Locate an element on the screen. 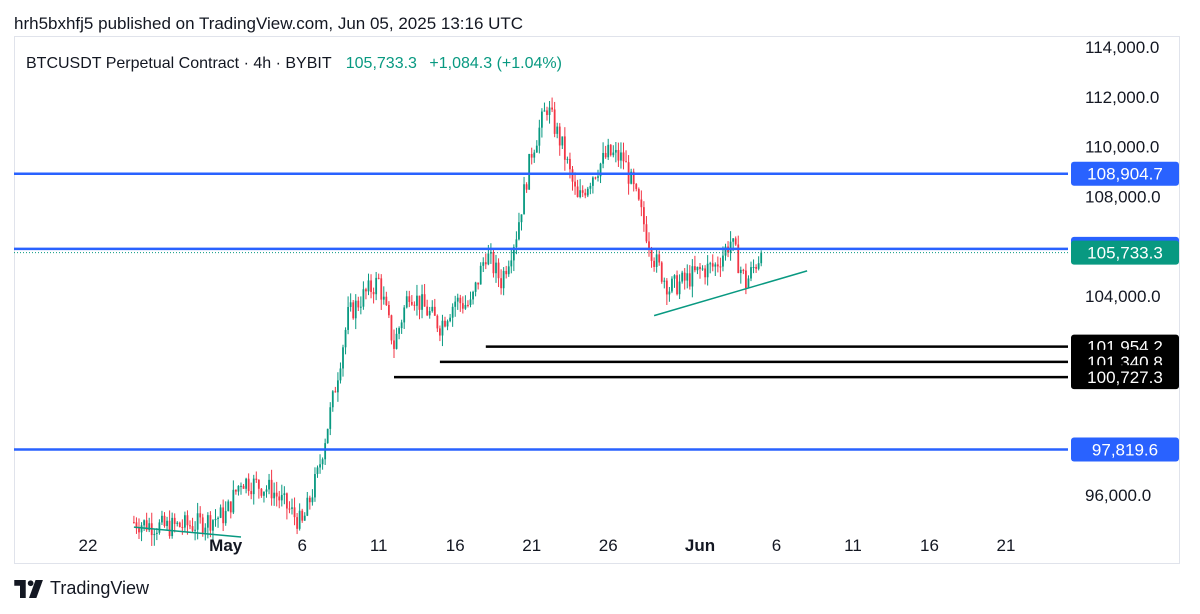 The width and height of the screenshot is (1200, 614). tradingview-brand: TradingView is located at coordinates (81, 588).